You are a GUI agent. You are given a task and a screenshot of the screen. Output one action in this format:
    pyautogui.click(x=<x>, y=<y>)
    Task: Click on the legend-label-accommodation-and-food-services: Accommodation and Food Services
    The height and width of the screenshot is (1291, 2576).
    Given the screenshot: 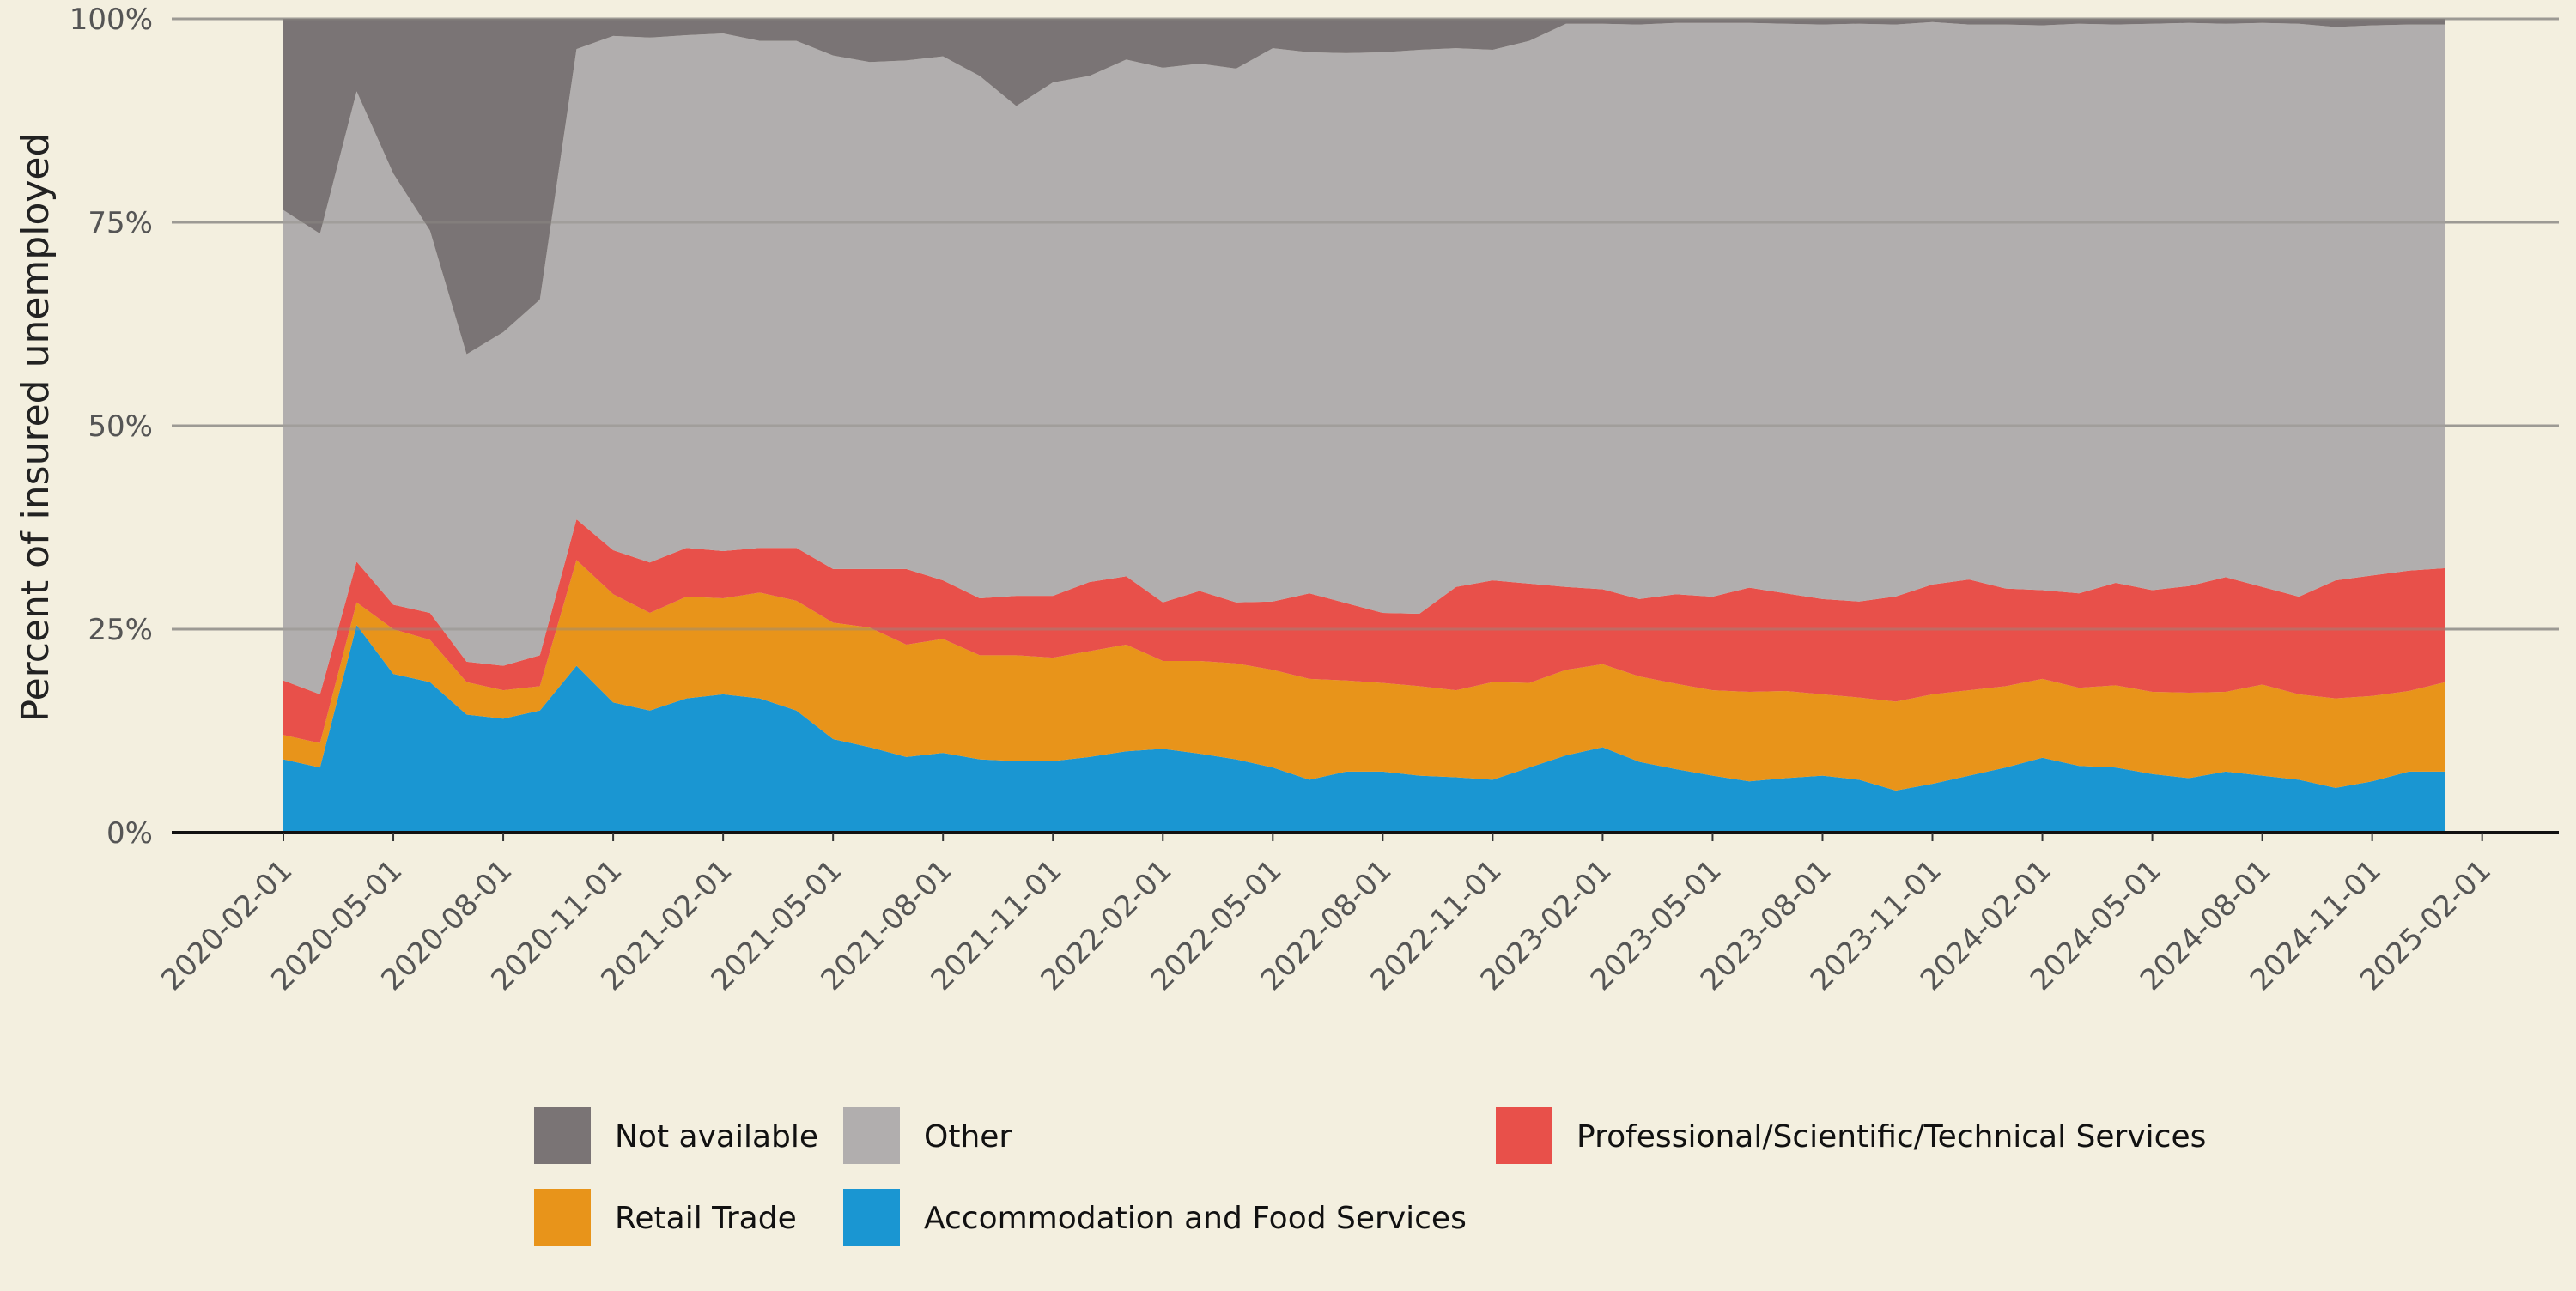 What is the action you would take?
    pyautogui.click(x=1195, y=1219)
    